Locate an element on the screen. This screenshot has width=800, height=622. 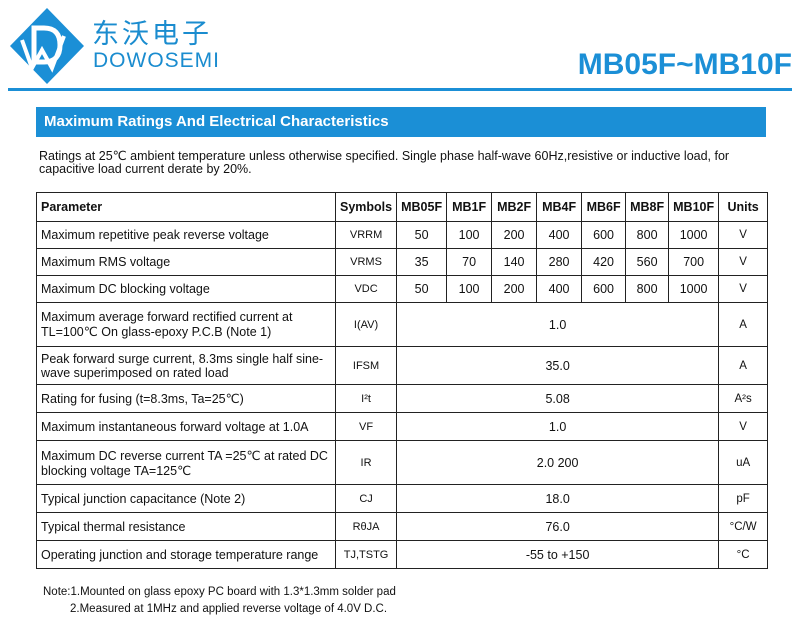
param-cell: Maximum RMS voltage is located at coordinates (186, 262).